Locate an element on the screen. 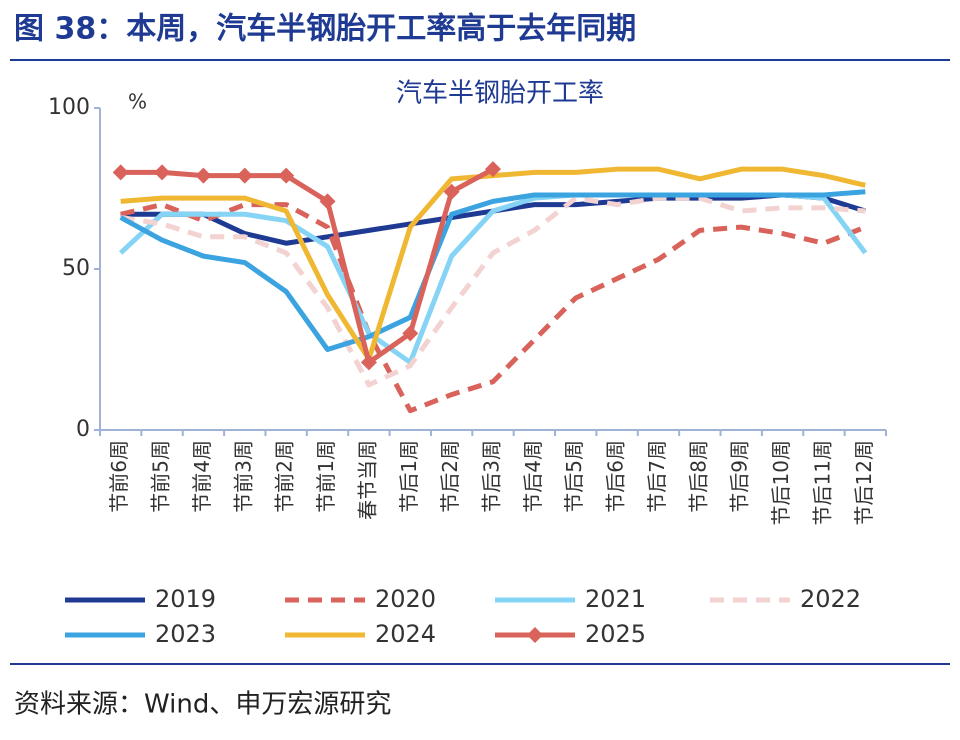  legend-label: 2024 is located at coordinates (405, 634).